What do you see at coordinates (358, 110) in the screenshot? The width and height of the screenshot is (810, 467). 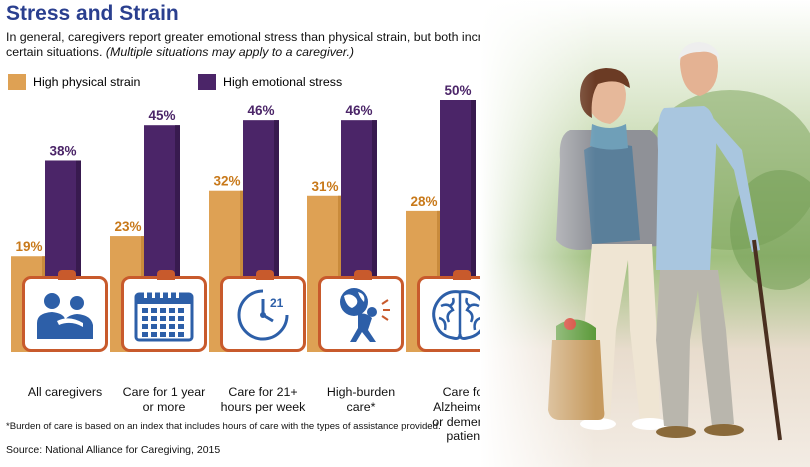 I see `value-label-emotional-3: 46%` at bounding box center [358, 110].